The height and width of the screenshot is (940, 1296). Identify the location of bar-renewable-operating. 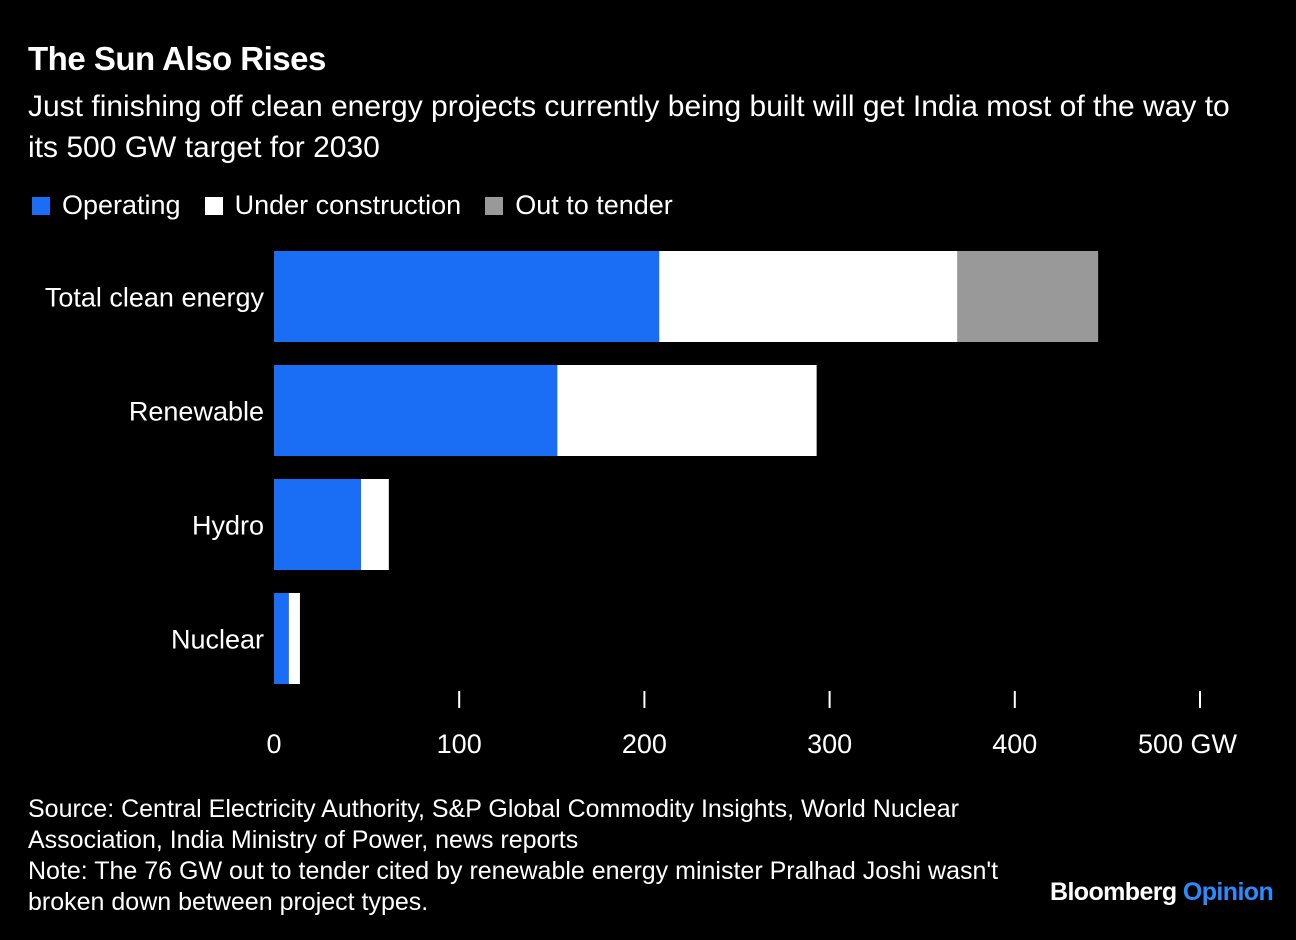
(416, 410).